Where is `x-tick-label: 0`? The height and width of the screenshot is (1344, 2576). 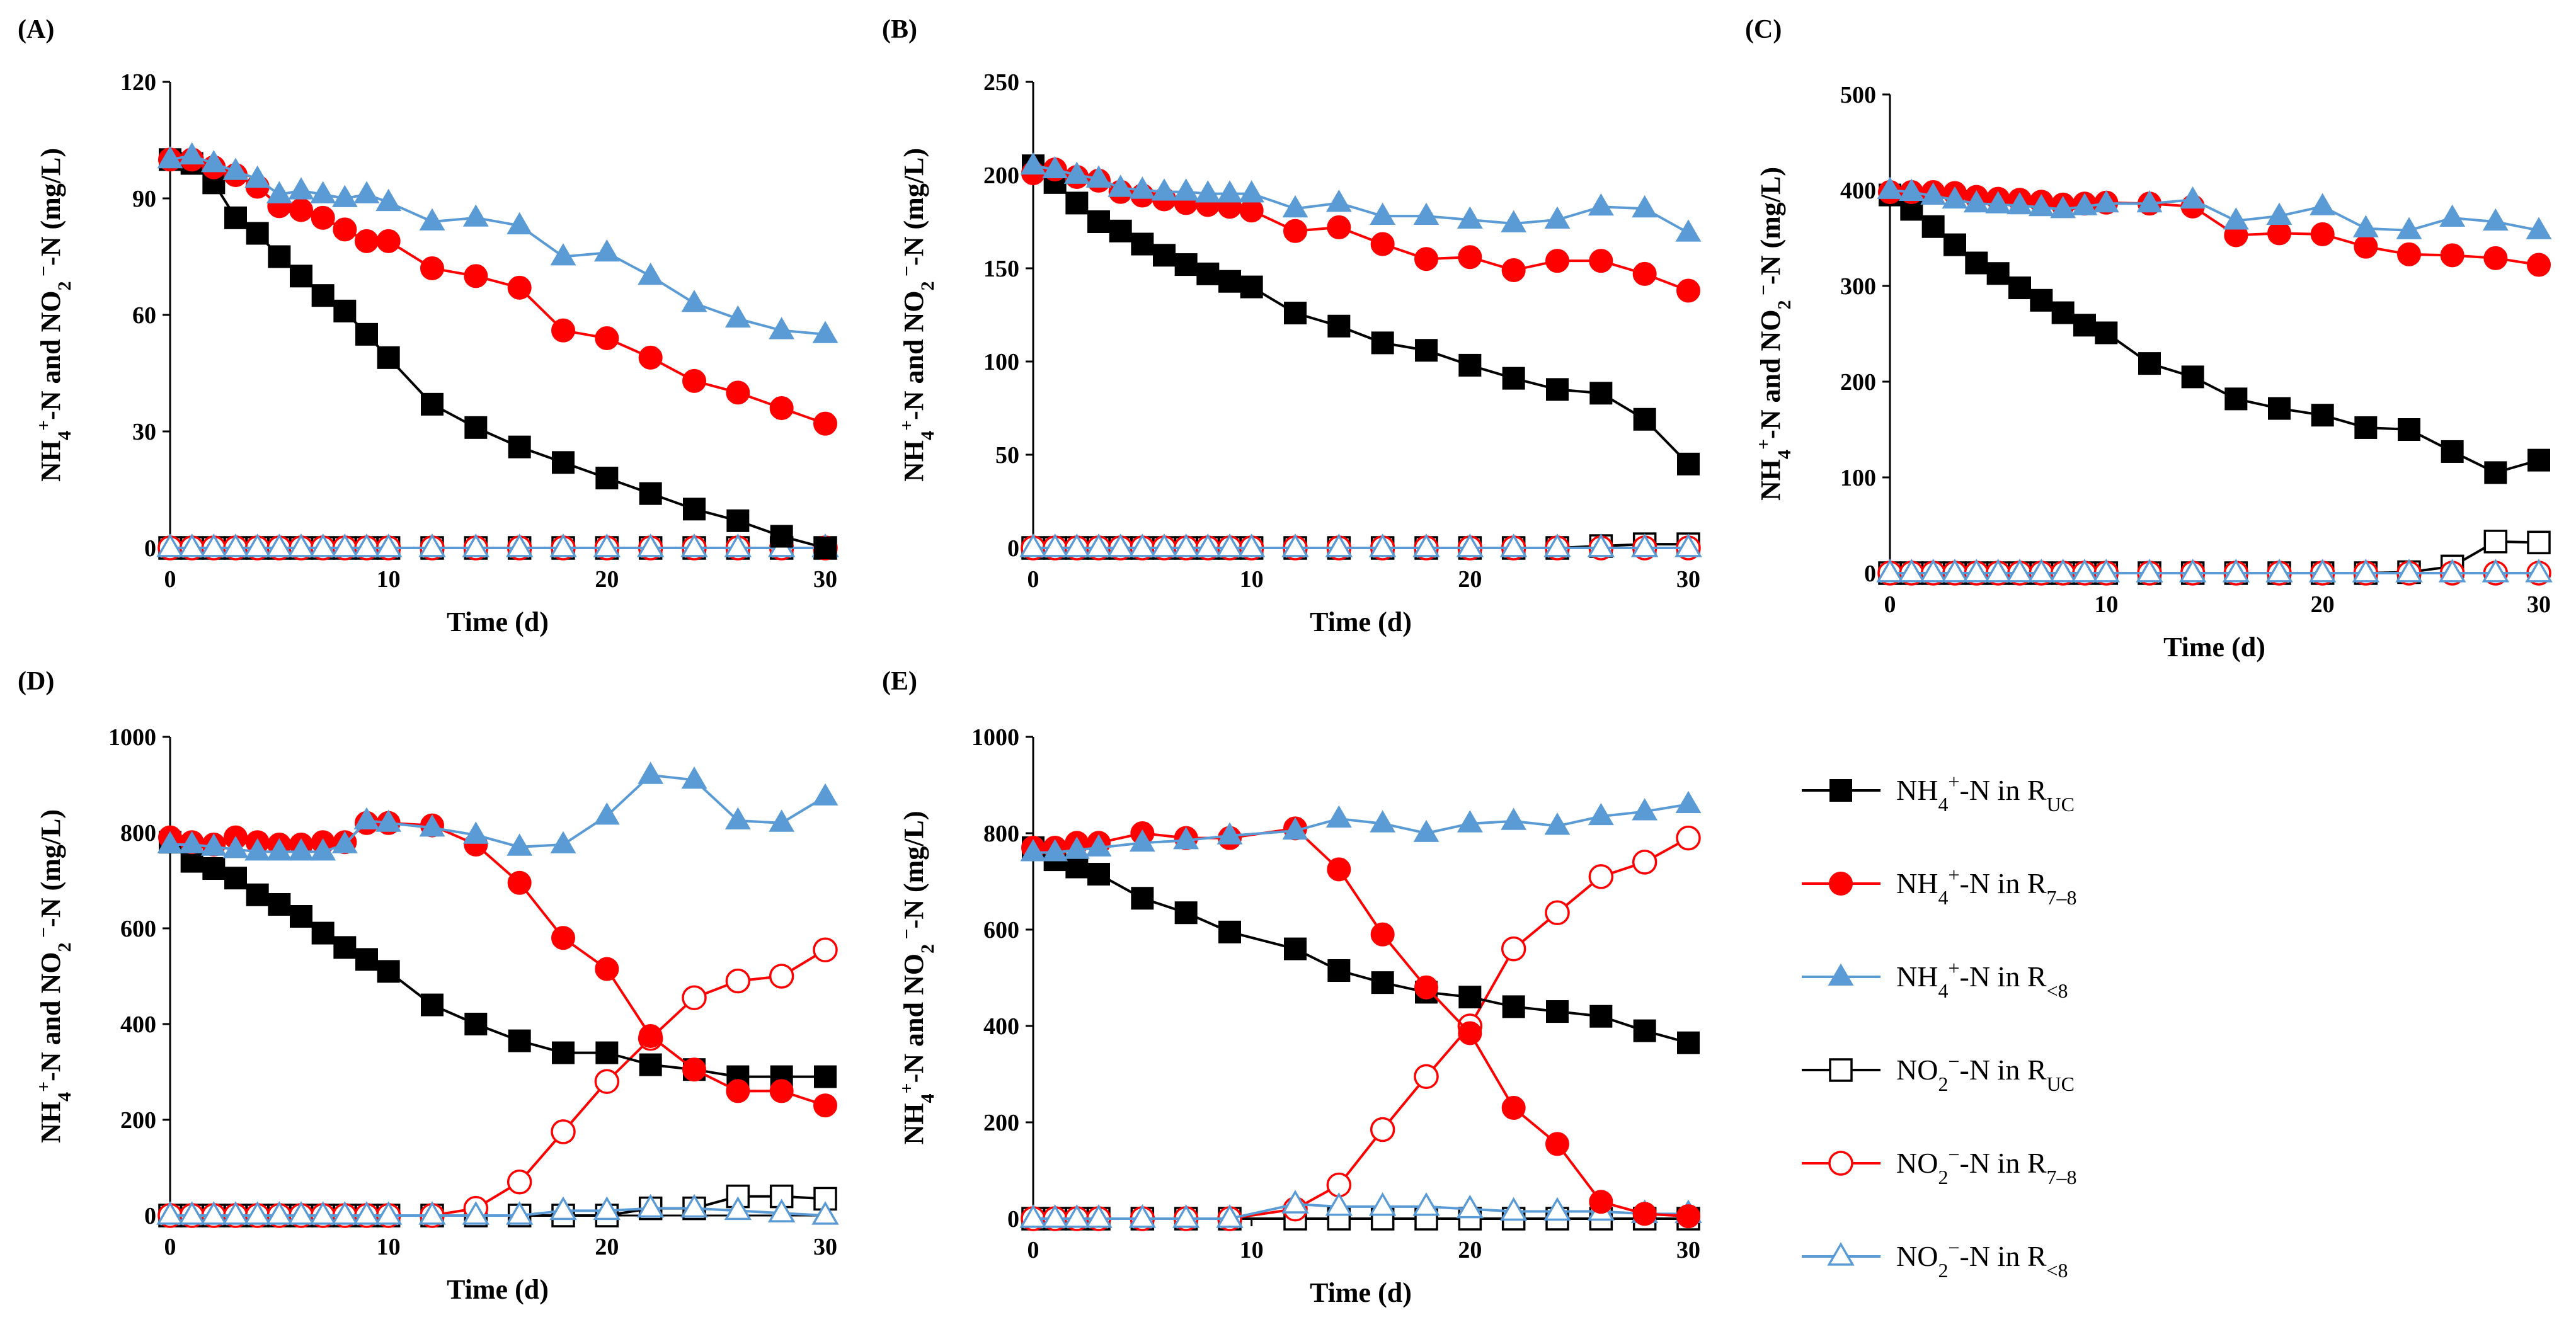
x-tick-label: 0 is located at coordinates (1033, 579).